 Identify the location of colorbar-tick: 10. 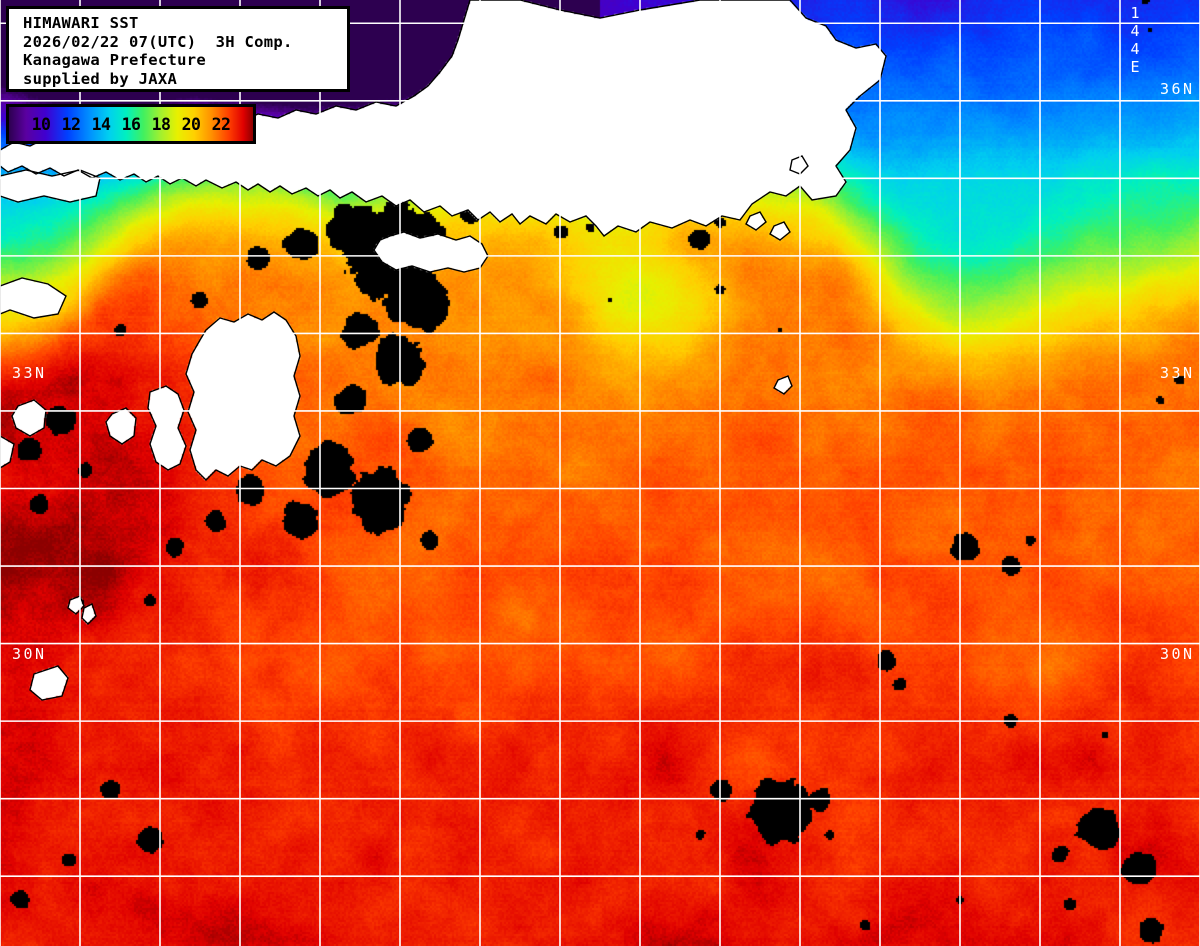
(41, 124).